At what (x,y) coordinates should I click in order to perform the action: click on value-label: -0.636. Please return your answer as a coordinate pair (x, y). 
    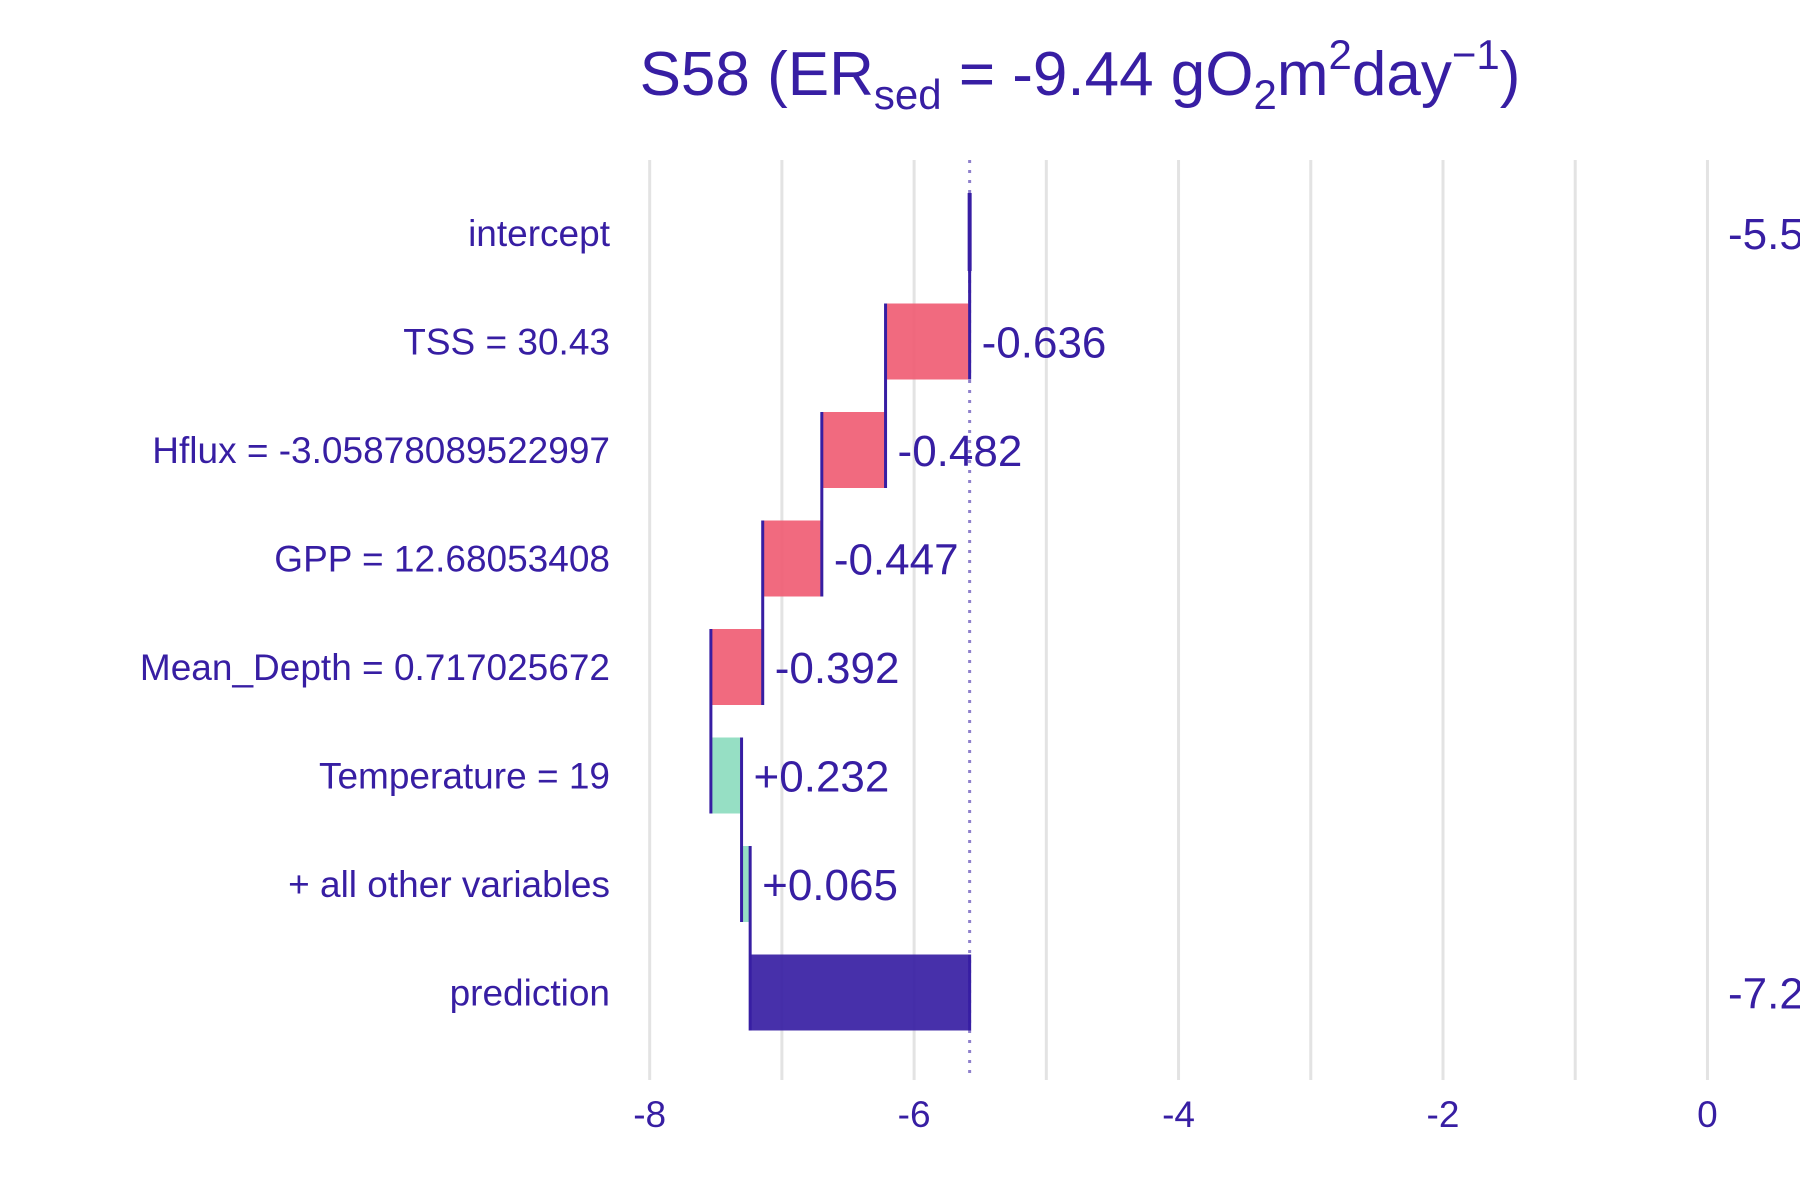
    Looking at the image, I should click on (1044, 343).